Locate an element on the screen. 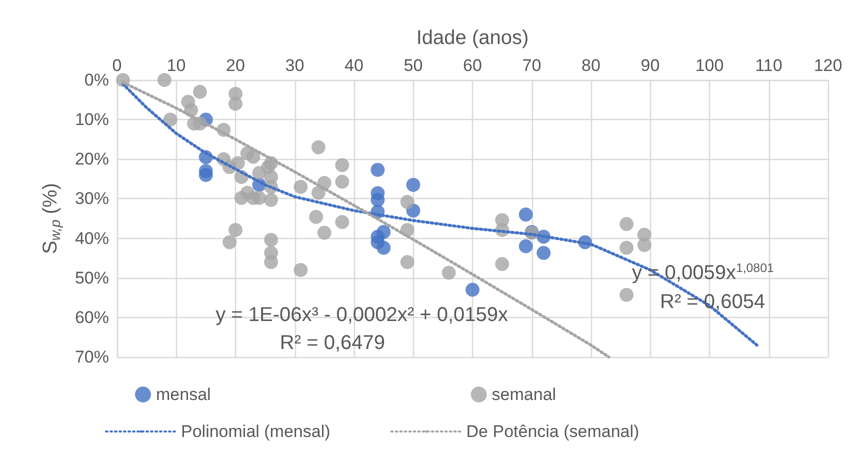 The image size is (851, 453). annotation: R² = 0,6479 is located at coordinates (333, 343).